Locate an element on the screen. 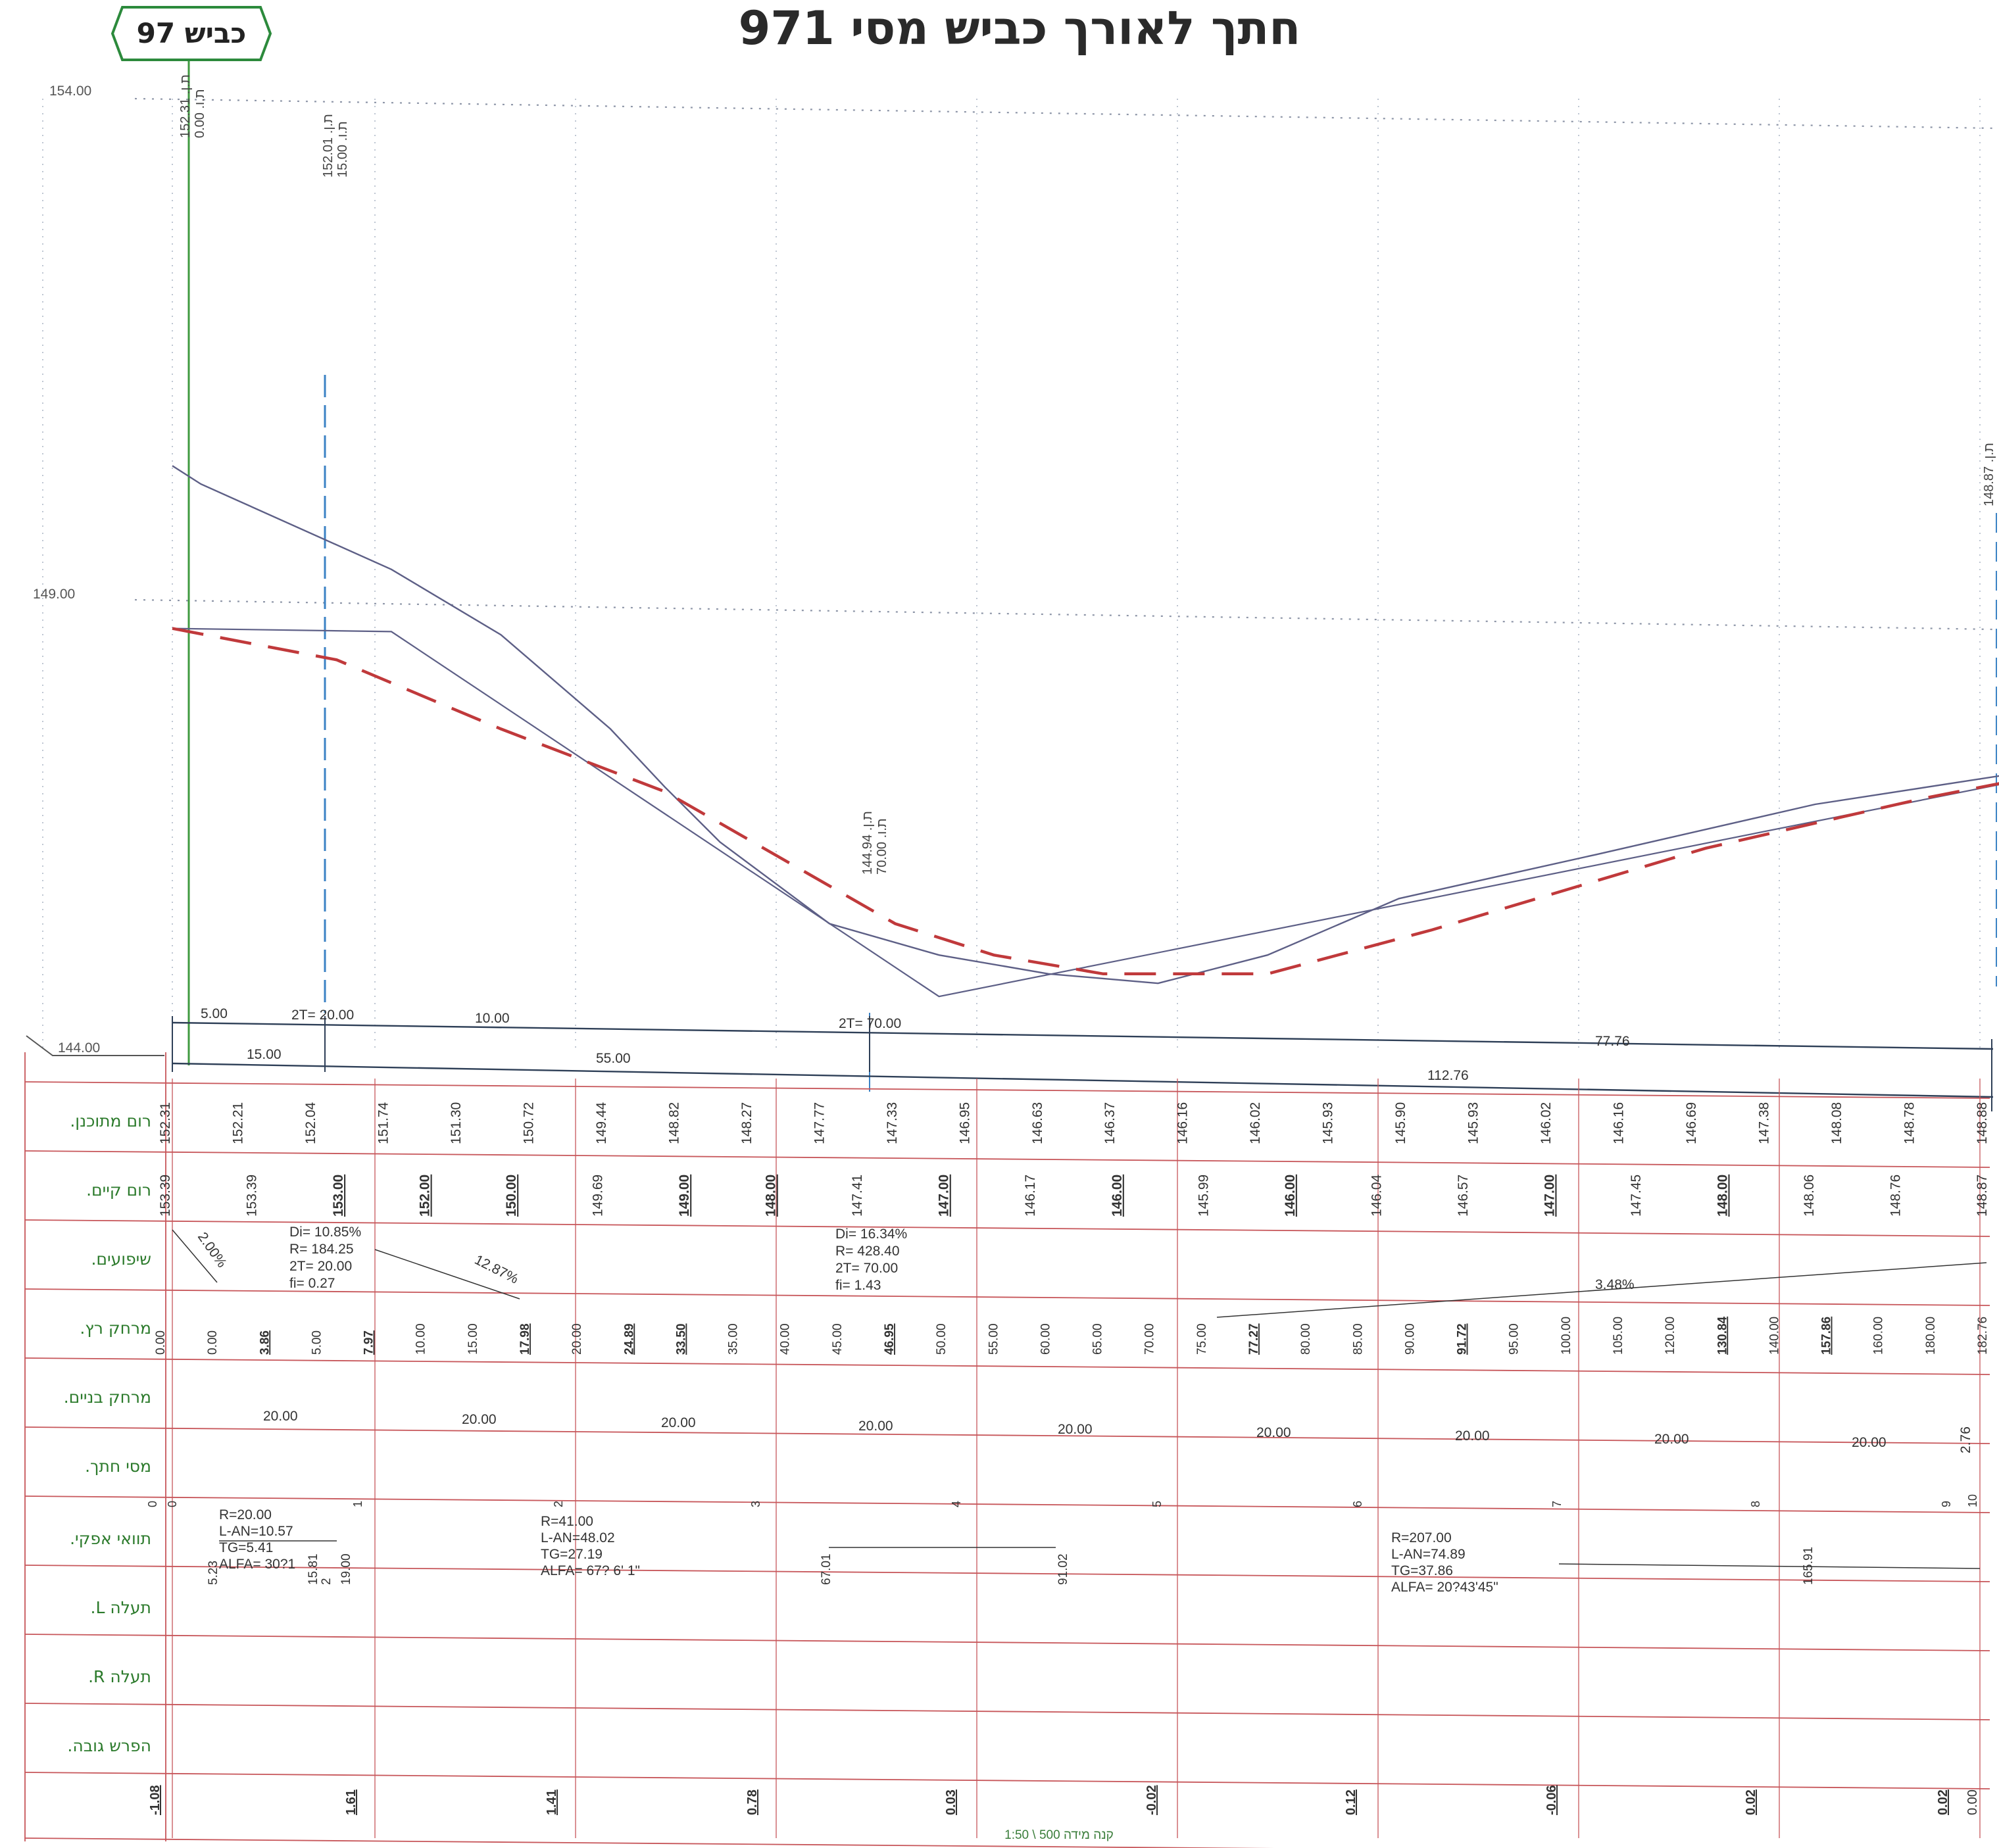 This screenshot has height=1848, width=1999. running-distance-cell: 35.00 is located at coordinates (734, 1339).